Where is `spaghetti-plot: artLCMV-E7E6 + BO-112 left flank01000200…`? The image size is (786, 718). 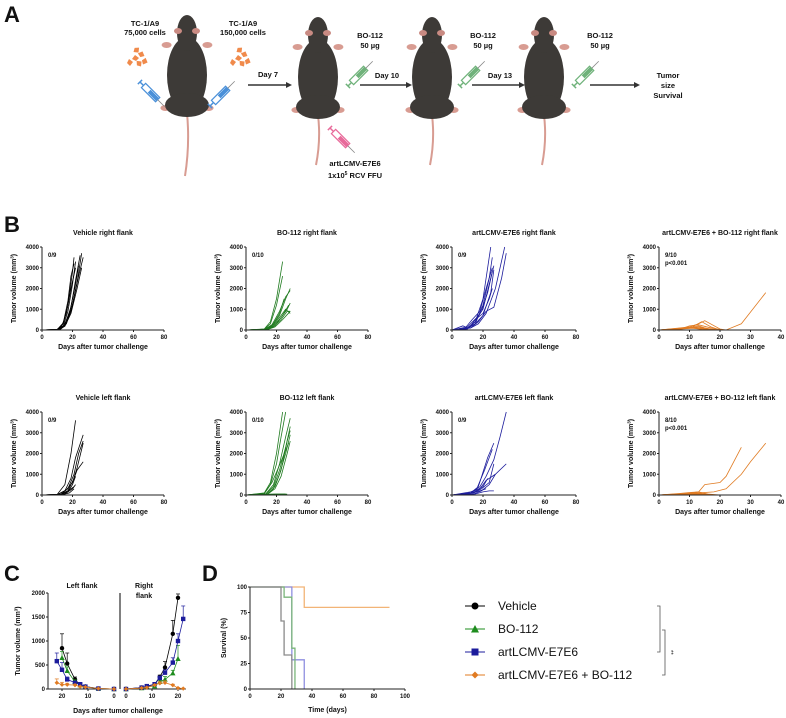
spaghetti-plot: artLCMV-E7E6 + BO-112 left flank01000200… is located at coordinates (706, 455).